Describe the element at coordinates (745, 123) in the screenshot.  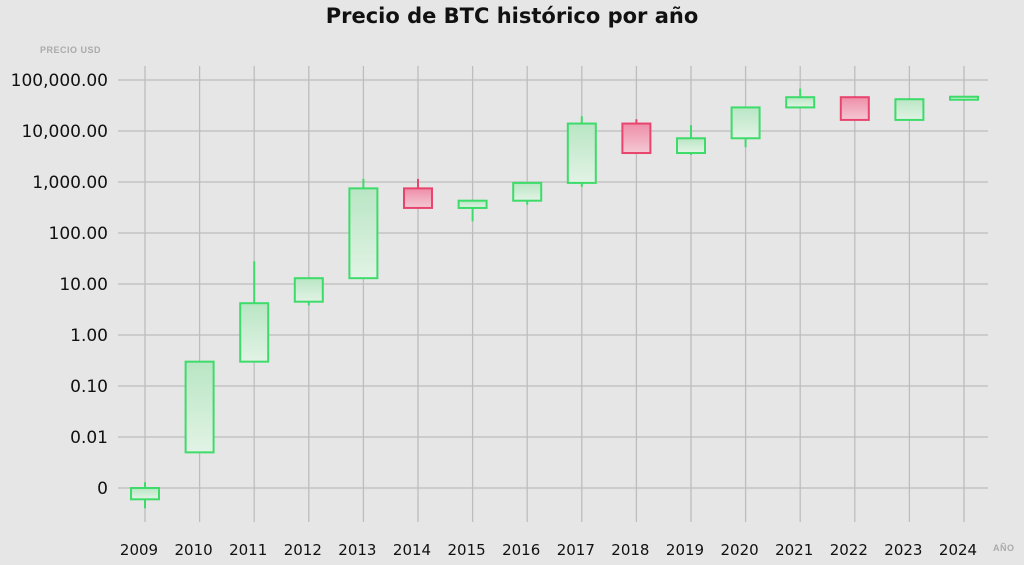
I see `candle-2020` at that location.